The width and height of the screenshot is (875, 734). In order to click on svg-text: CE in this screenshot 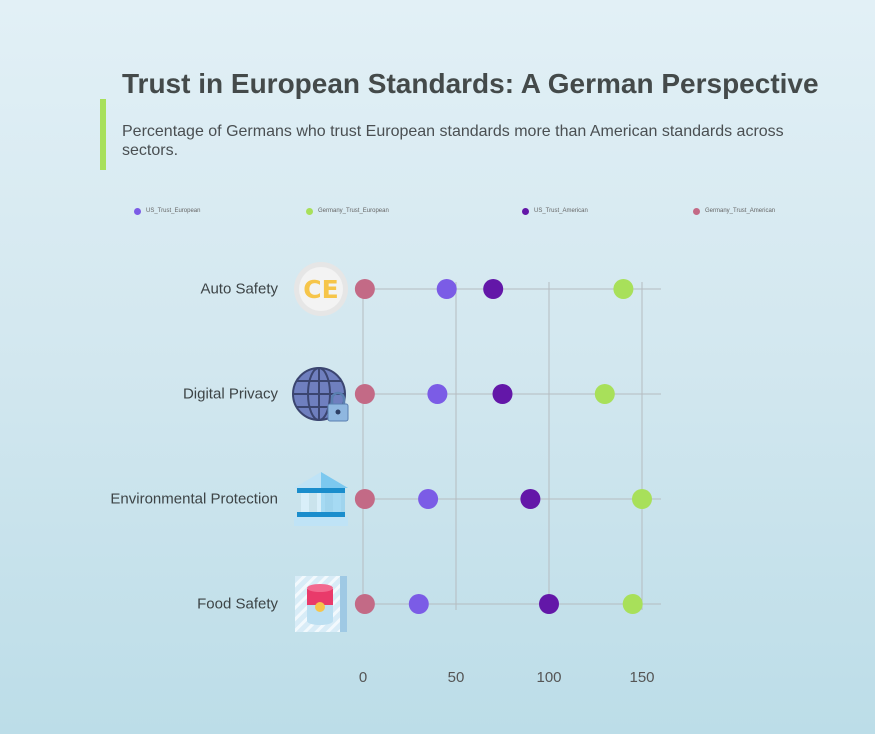, I will do `click(320, 289)`.